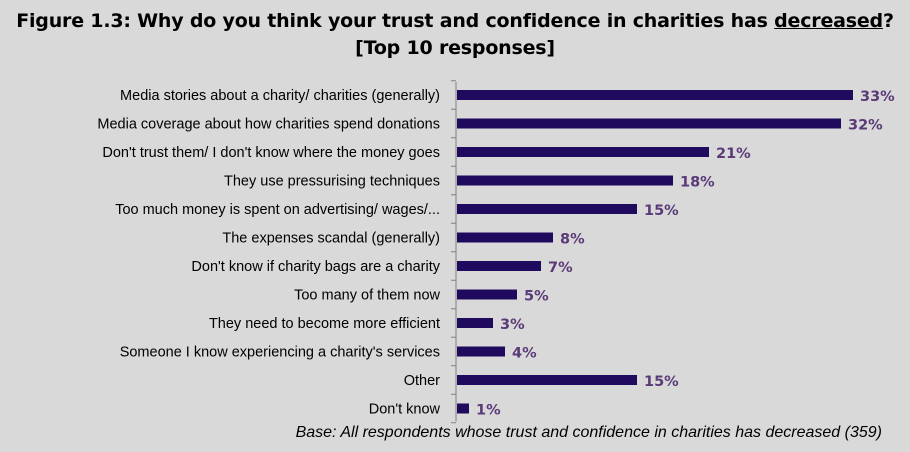 This screenshot has height=452, width=910. Describe the element at coordinates (536, 297) in the screenshot. I see `data-label: 5%` at that location.